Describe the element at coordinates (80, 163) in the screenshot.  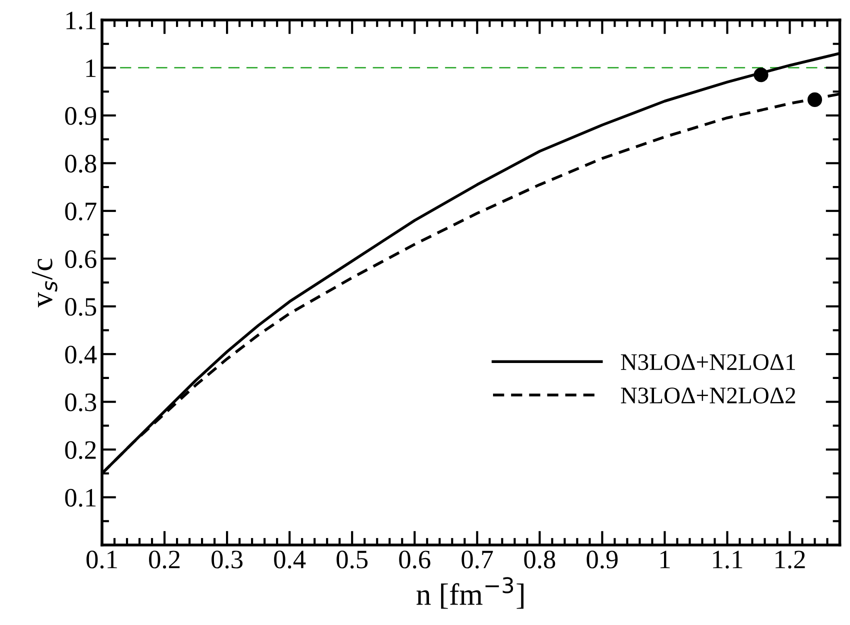
I see `y-tick-label: 0.8` at that location.